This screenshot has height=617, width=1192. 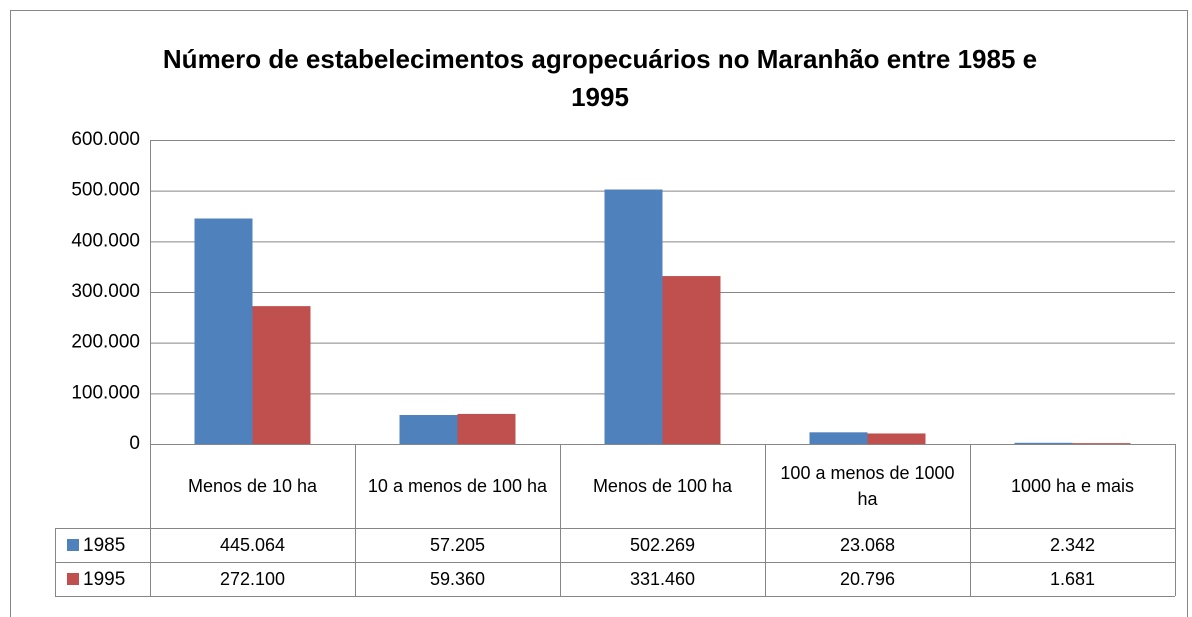 What do you see at coordinates (662, 579) in the screenshot?
I see `table-value: 331.460` at bounding box center [662, 579].